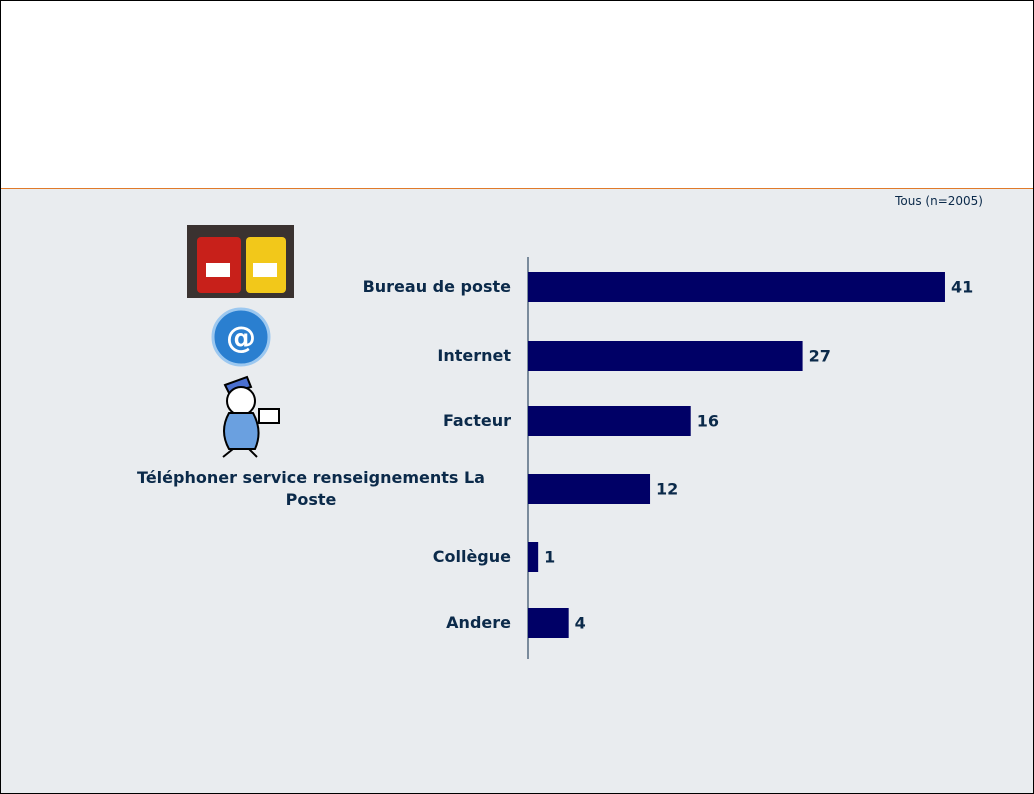  Describe the element at coordinates (939, 201) in the screenshot. I see `sample-note: Tous (n=2005)` at that location.